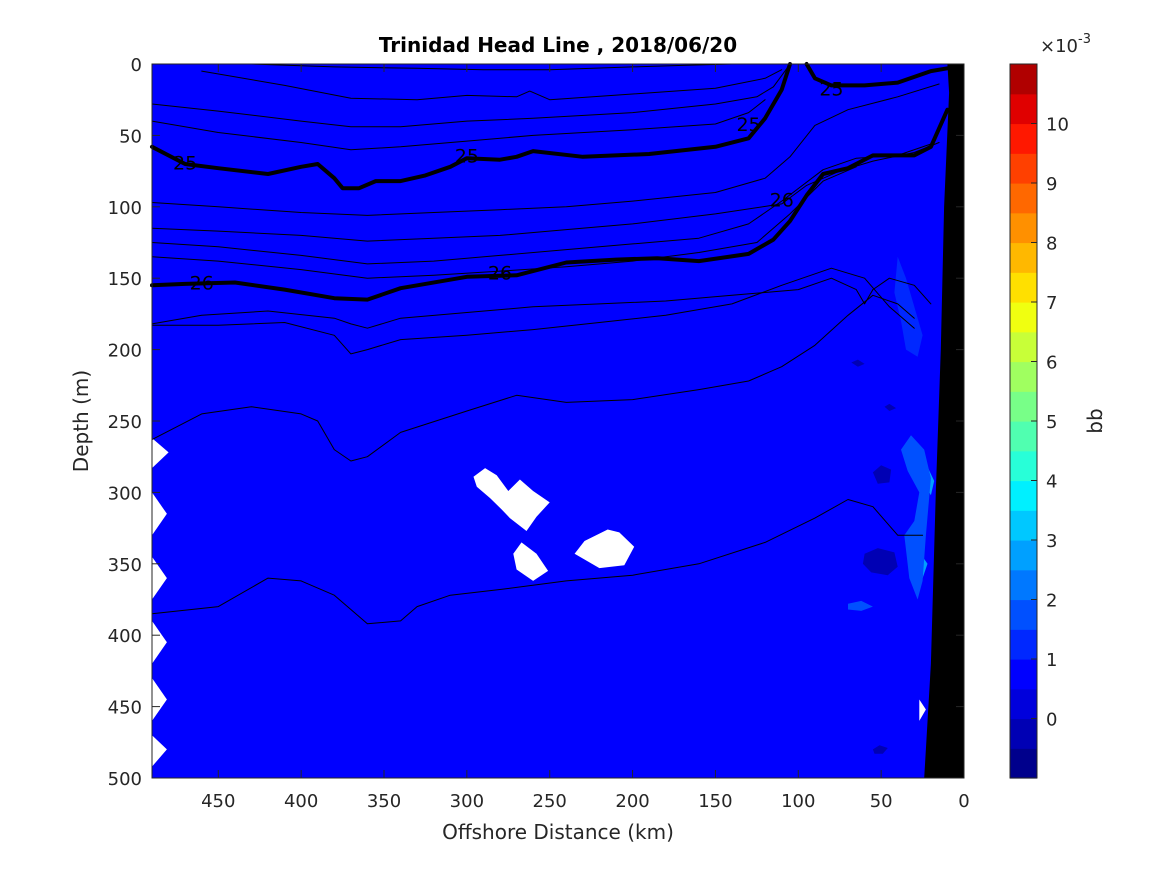 The width and height of the screenshot is (1167, 875). I want to click on x-tick-label: 350, so click(384, 801).